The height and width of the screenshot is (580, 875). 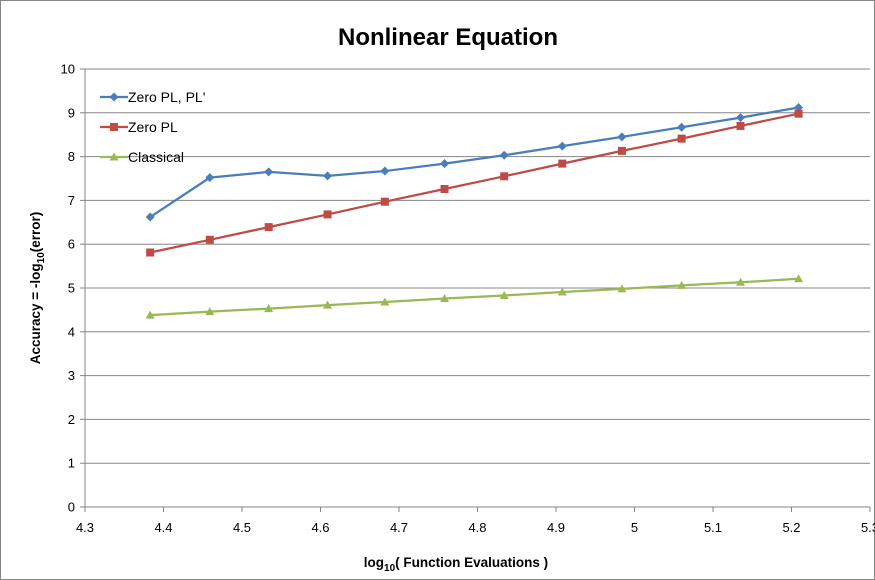 What do you see at coordinates (71, 331) in the screenshot?
I see `y-tick-label: 4` at bounding box center [71, 331].